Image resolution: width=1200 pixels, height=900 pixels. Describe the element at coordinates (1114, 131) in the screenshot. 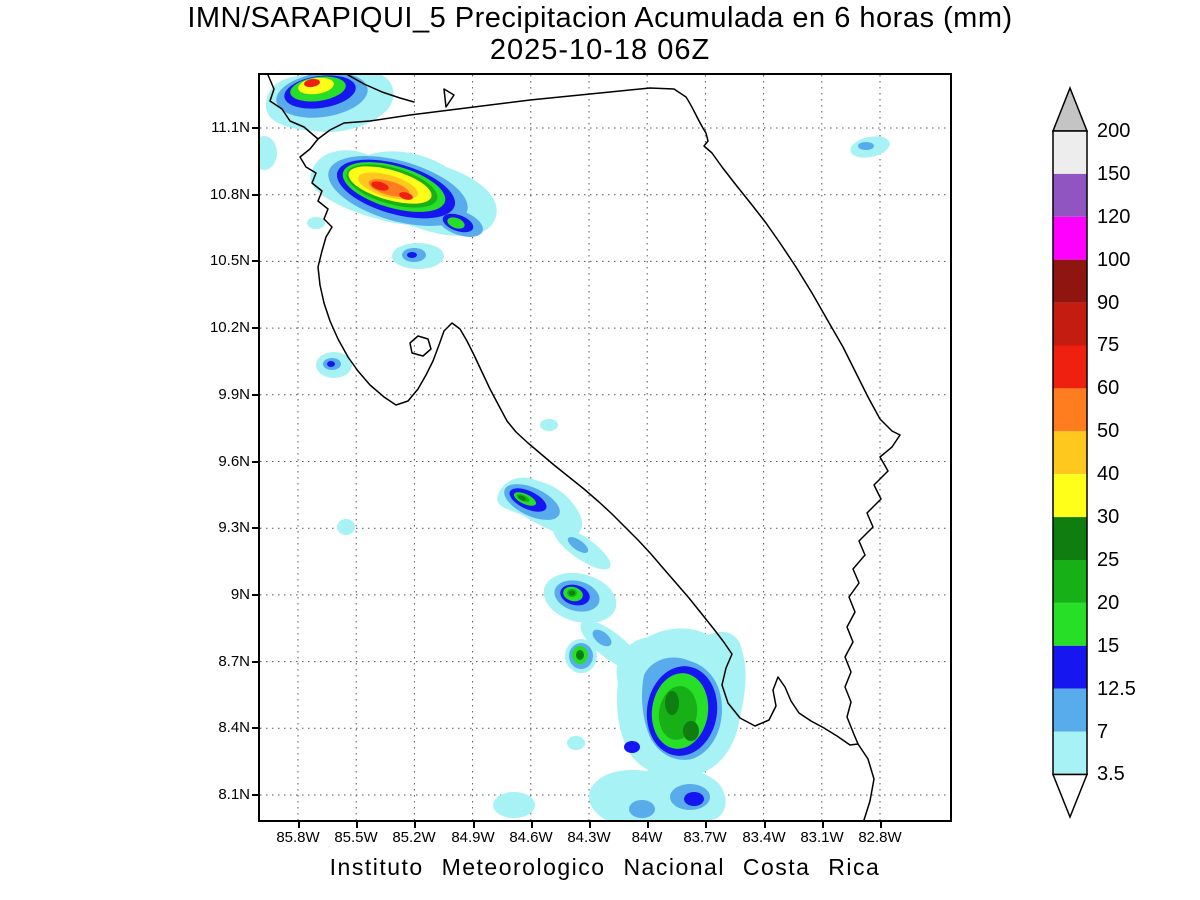

I see `colorbar-tick-label: 200` at that location.